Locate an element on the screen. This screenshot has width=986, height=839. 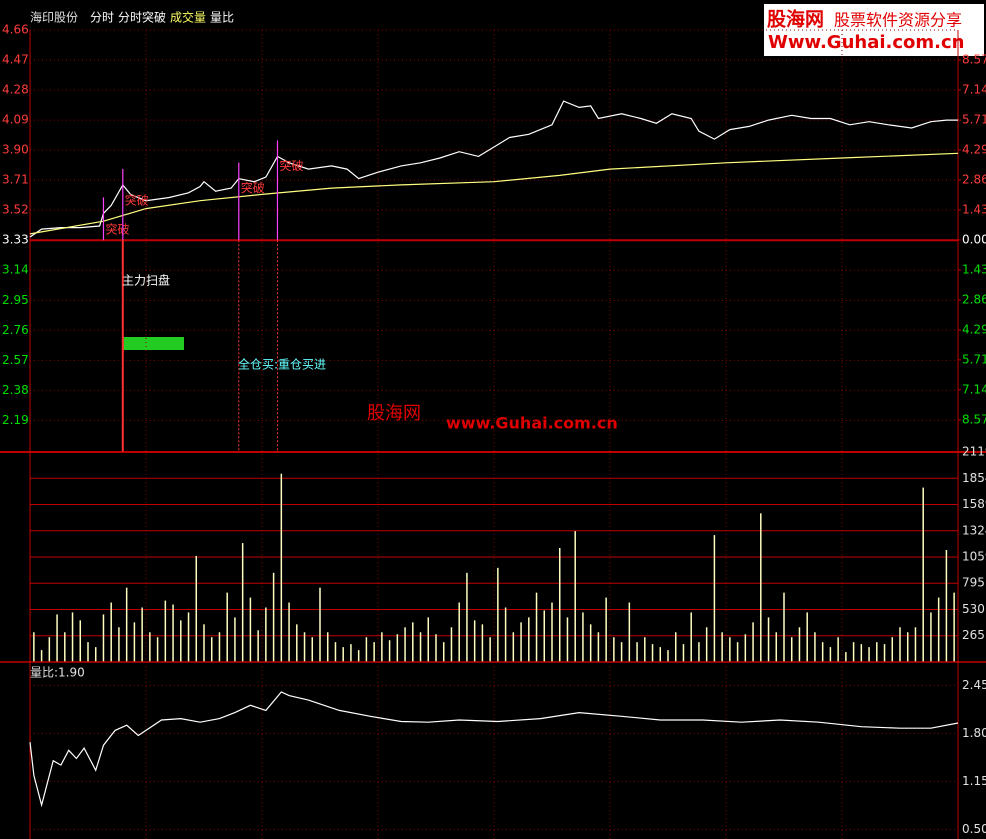
y-tick-label: 265 is located at coordinates (973, 635).